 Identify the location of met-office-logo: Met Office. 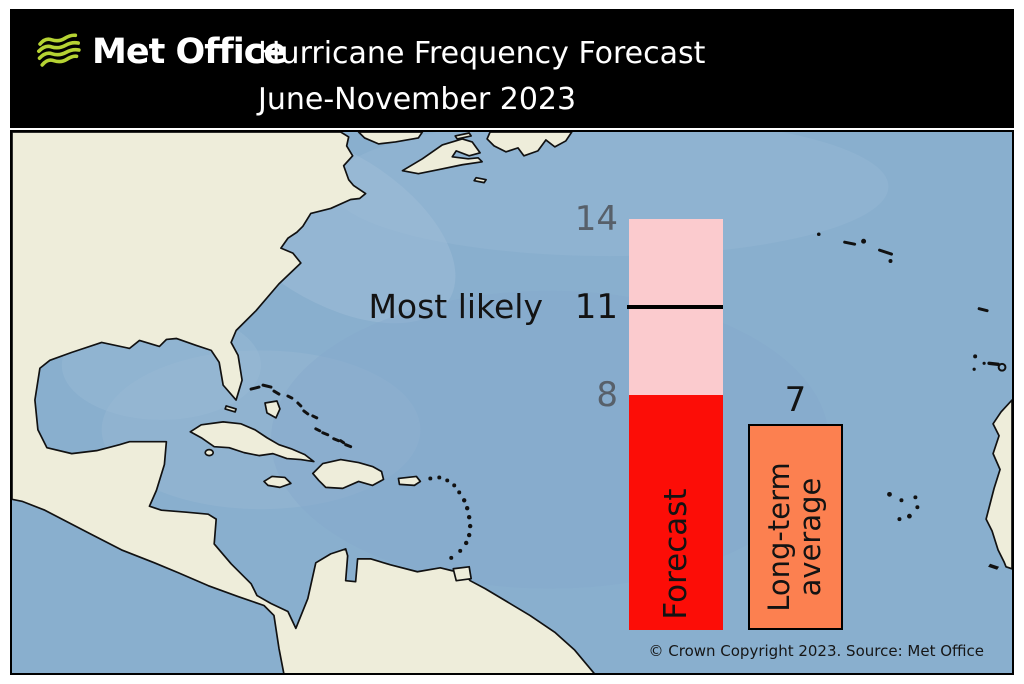
(160, 52).